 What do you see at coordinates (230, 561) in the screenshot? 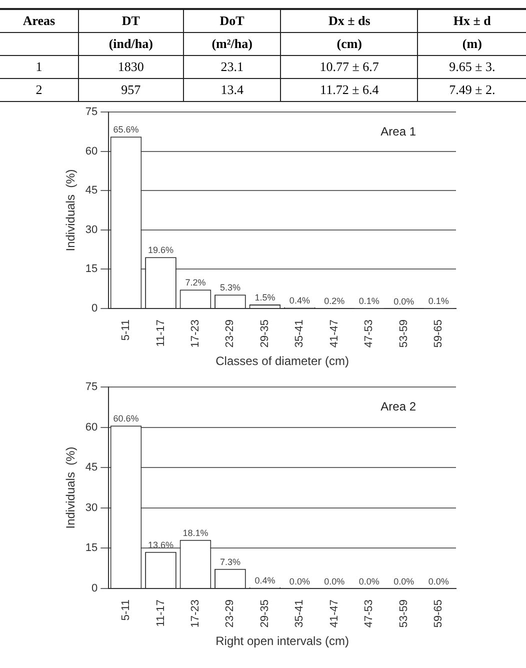
I see `data-label: 7.3%` at bounding box center [230, 561].